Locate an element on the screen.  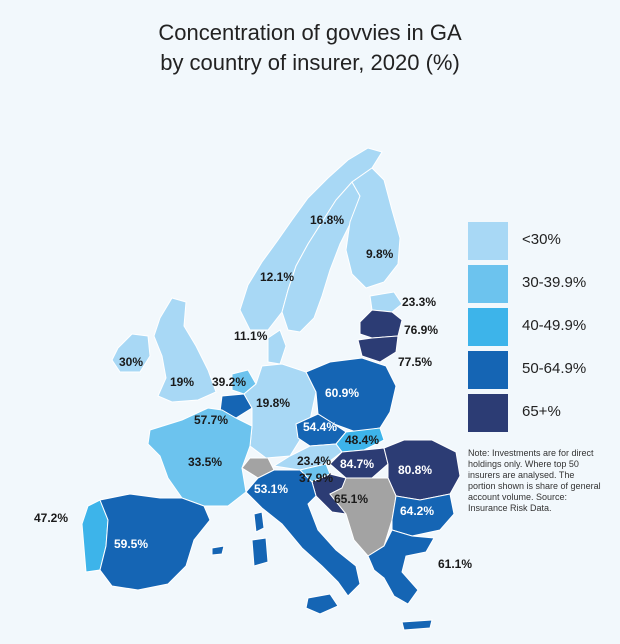
legend-label: 65+% is located at coordinates (541, 411).